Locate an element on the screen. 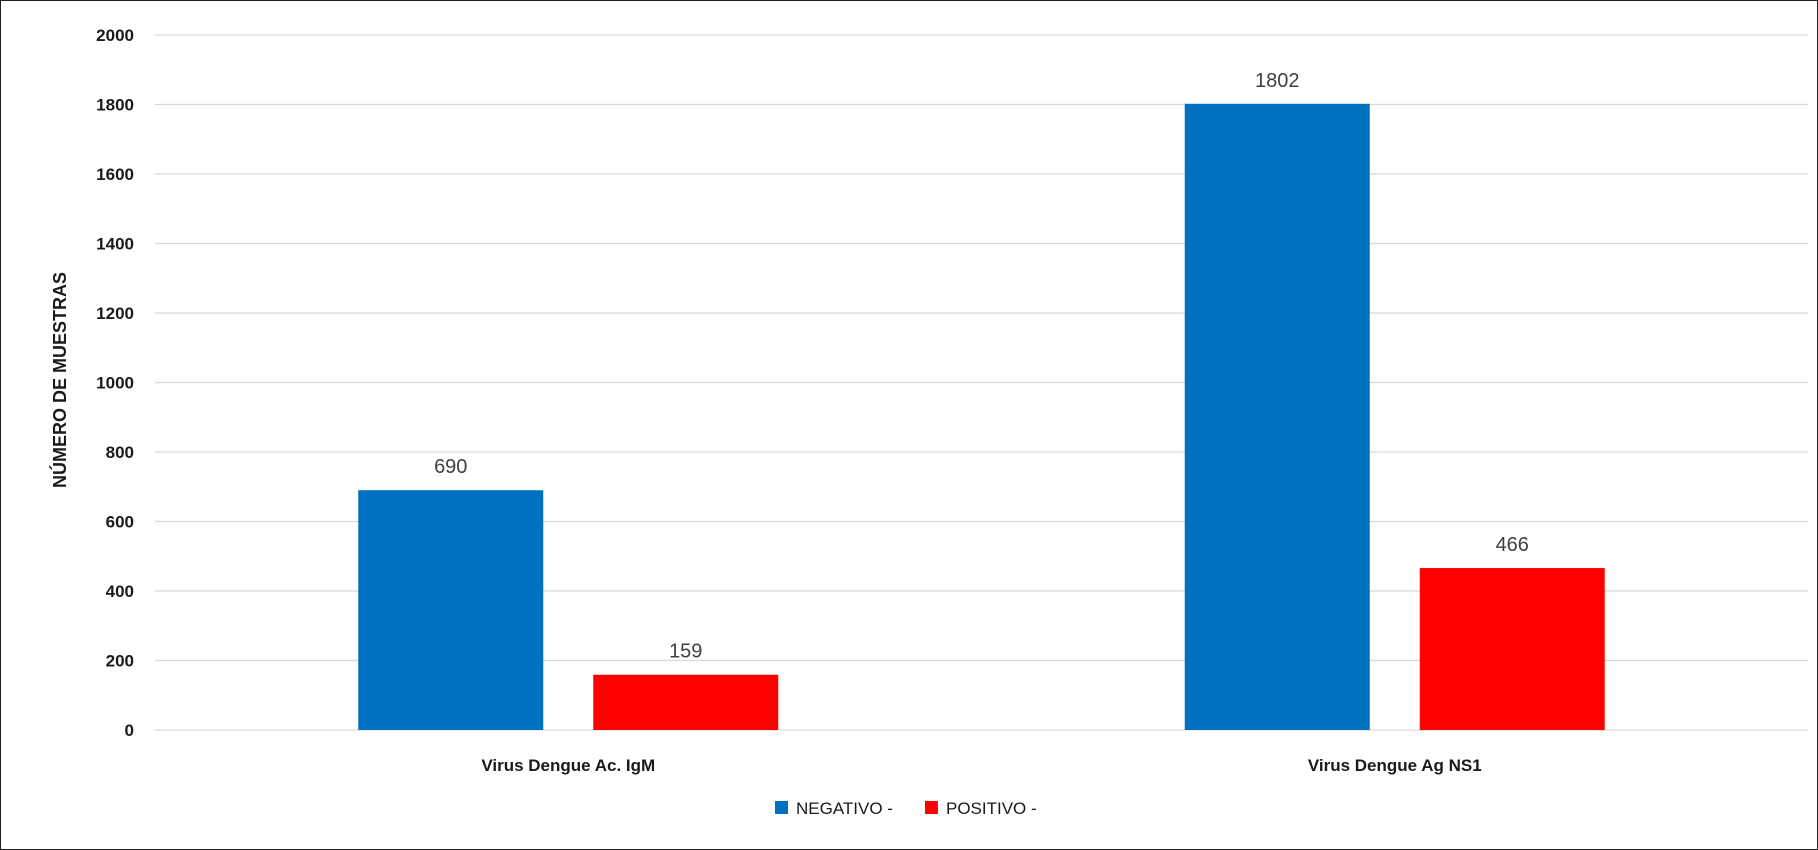 Image resolution: width=1818 pixels, height=850 pixels. y-axis-ticks: 0 200 400 600 800 1000 1200 1400 1600 1800 2000 is located at coordinates (115, 383).